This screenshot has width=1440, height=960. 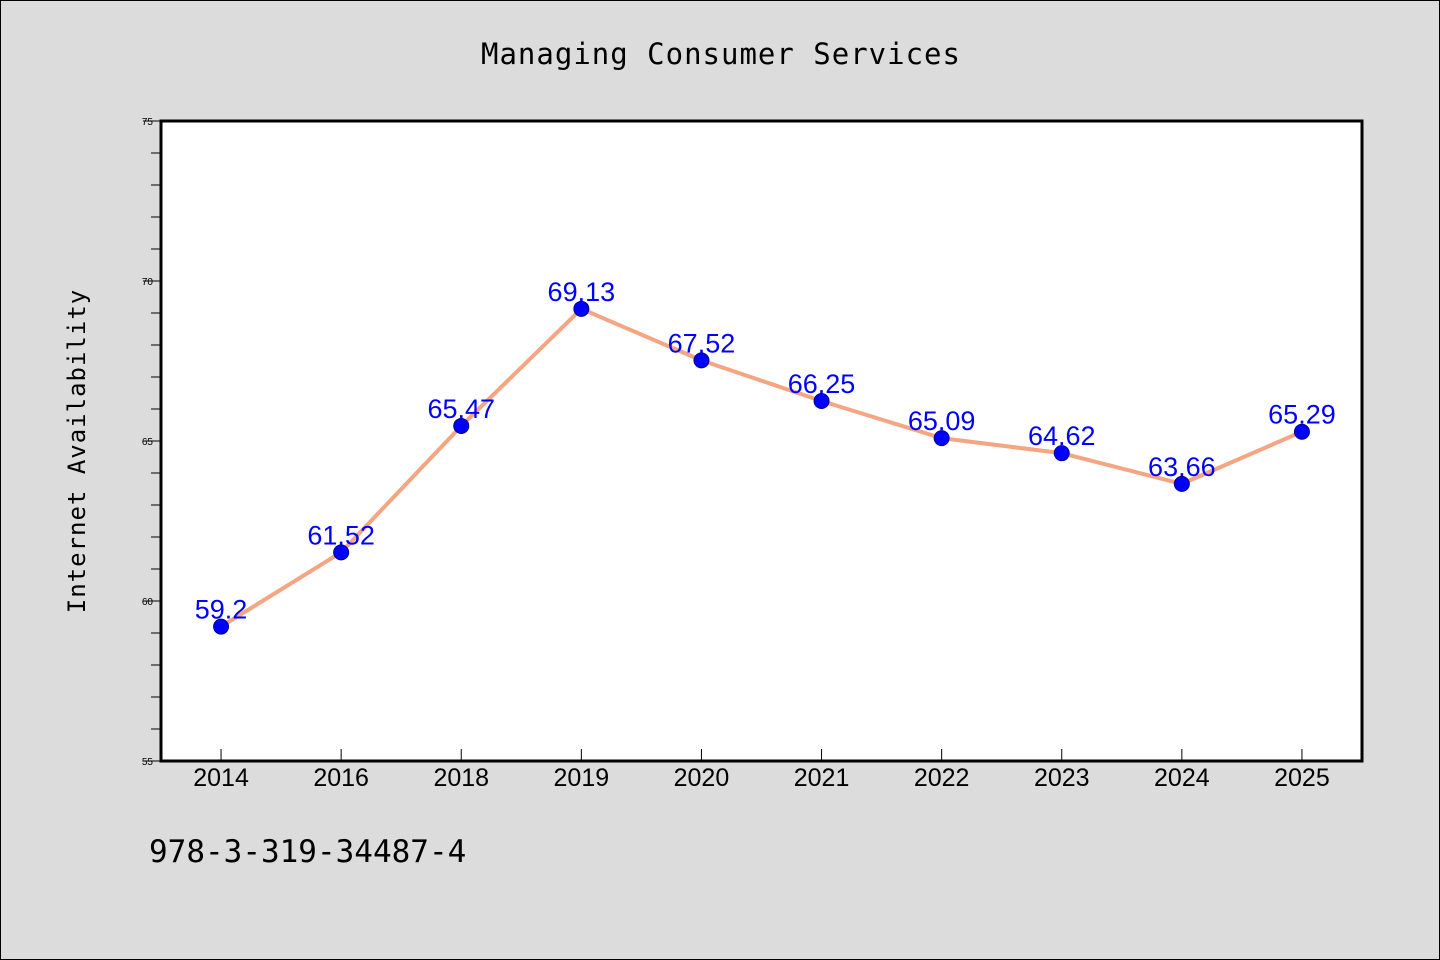 I want to click on data-value-label: 63.66, so click(x=1182, y=467).